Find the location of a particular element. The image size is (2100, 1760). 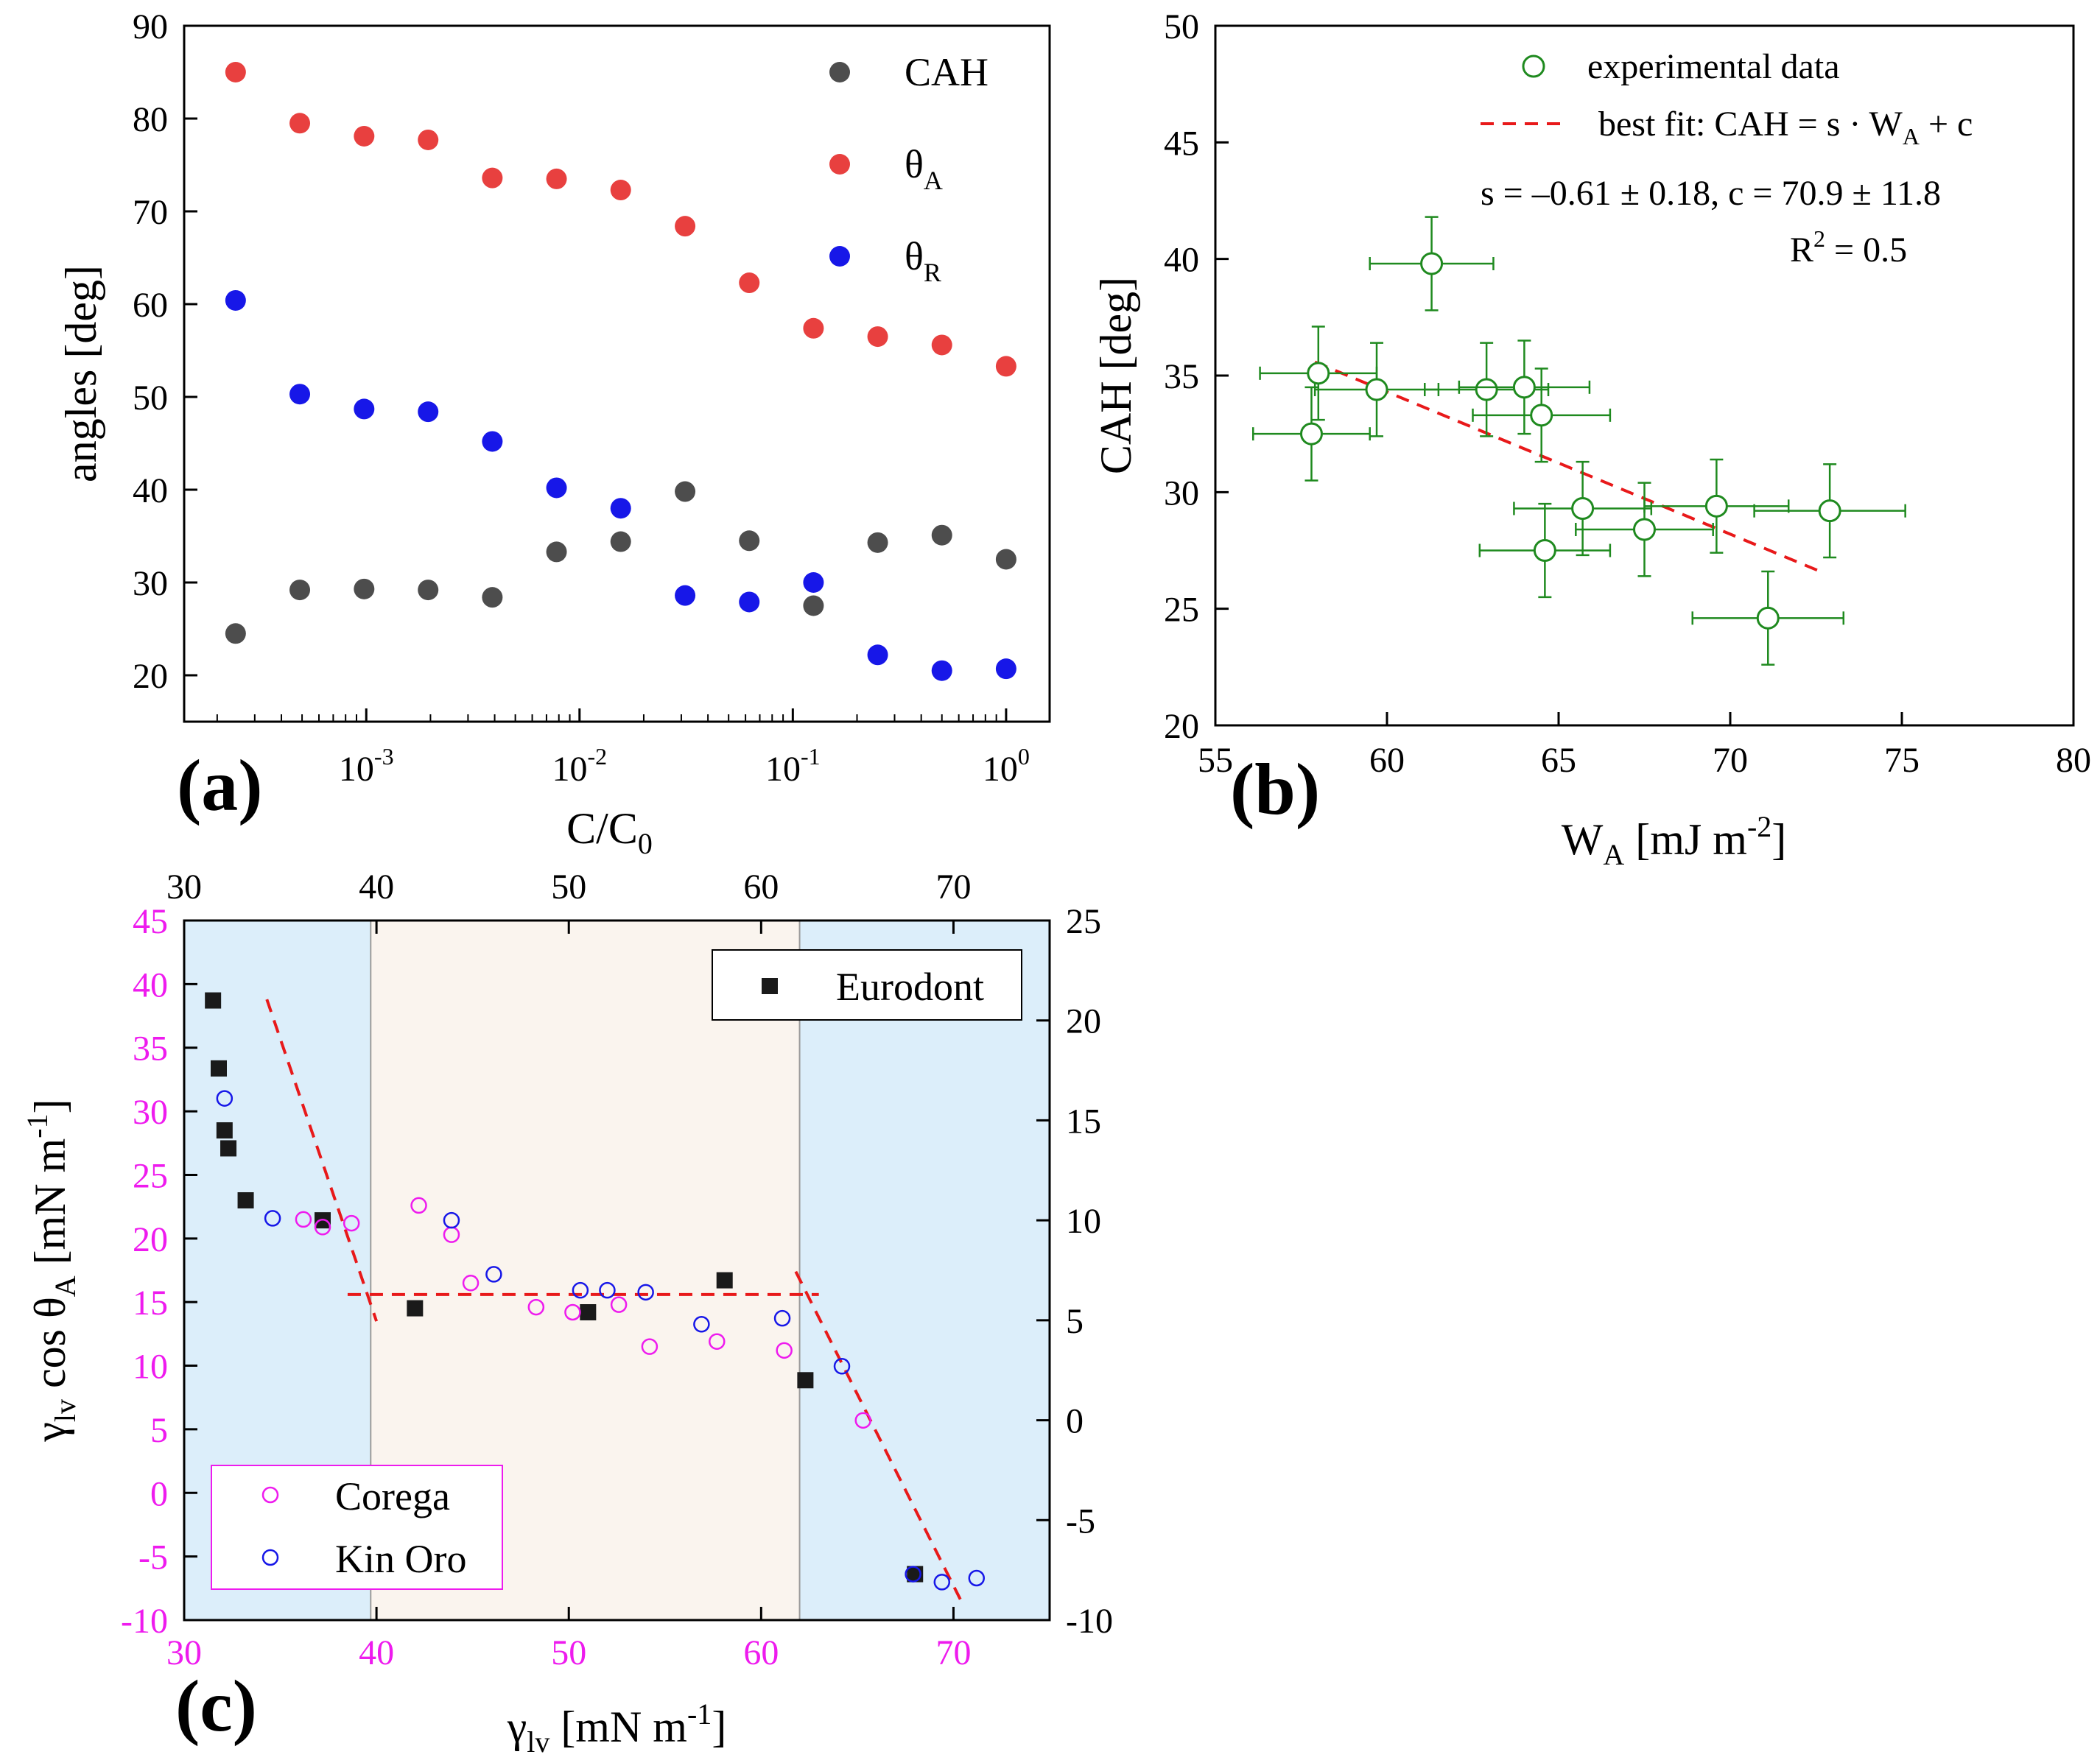

right-y-tick-label-c: 0 is located at coordinates (1075, 1421).